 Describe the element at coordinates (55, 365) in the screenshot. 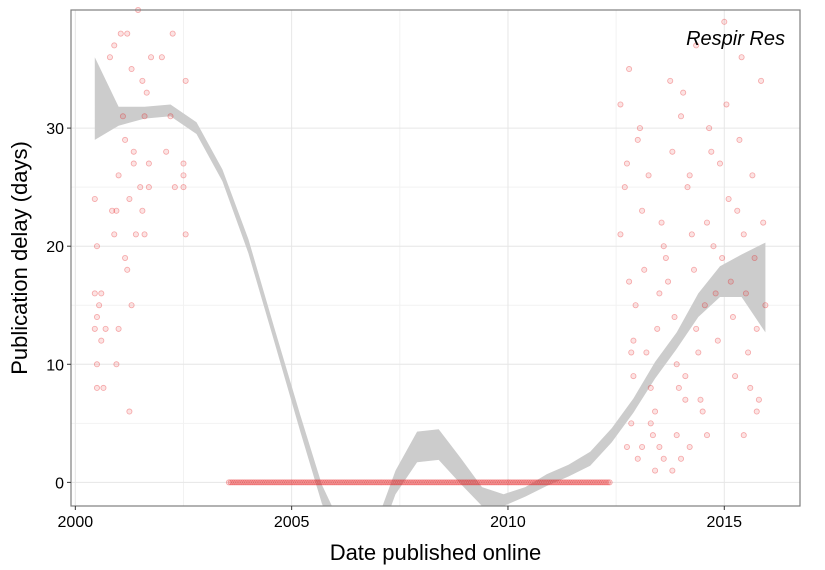

I see `y-tick-label: 10` at that location.